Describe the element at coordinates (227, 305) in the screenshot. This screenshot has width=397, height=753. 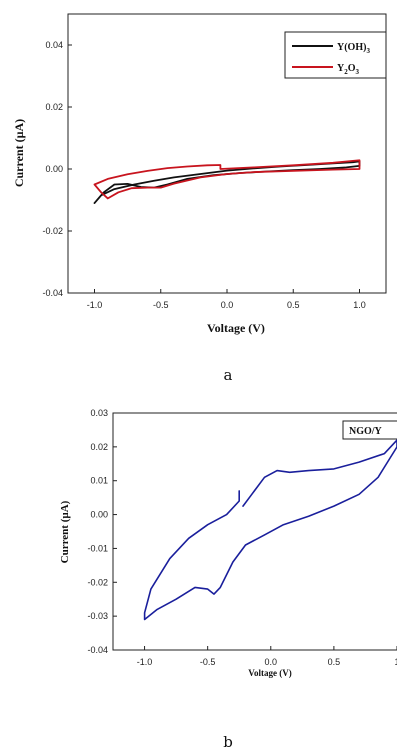
I see `a-x-tick-label-2: 0.0` at that location.